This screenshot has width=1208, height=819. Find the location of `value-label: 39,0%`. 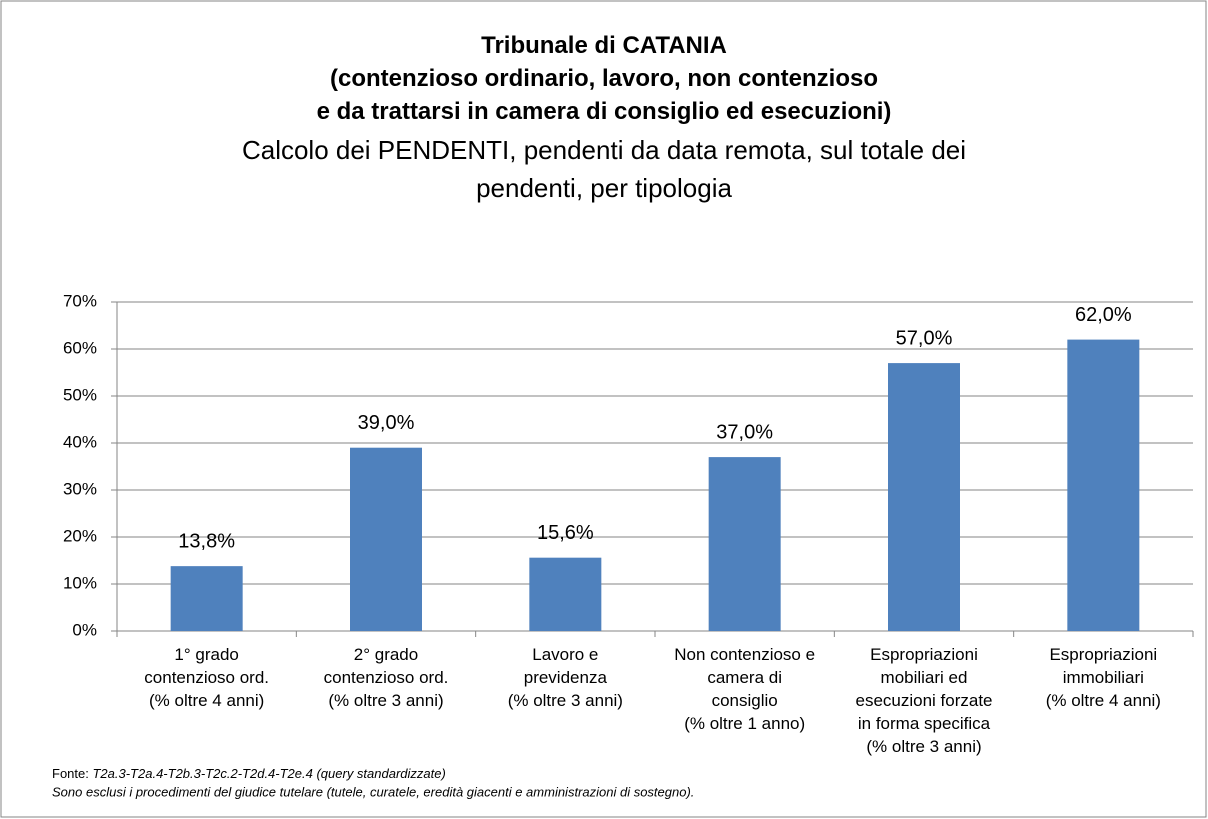

value-label: 39,0% is located at coordinates (386, 423).